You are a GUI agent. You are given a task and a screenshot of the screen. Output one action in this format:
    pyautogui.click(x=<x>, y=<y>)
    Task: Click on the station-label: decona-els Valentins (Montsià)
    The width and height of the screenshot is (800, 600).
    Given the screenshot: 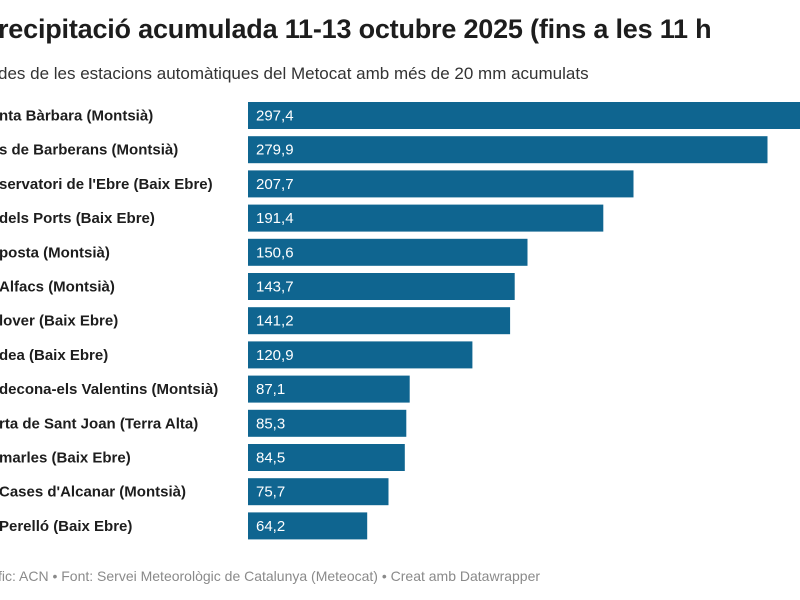 What is the action you would take?
    pyautogui.click(x=109, y=389)
    